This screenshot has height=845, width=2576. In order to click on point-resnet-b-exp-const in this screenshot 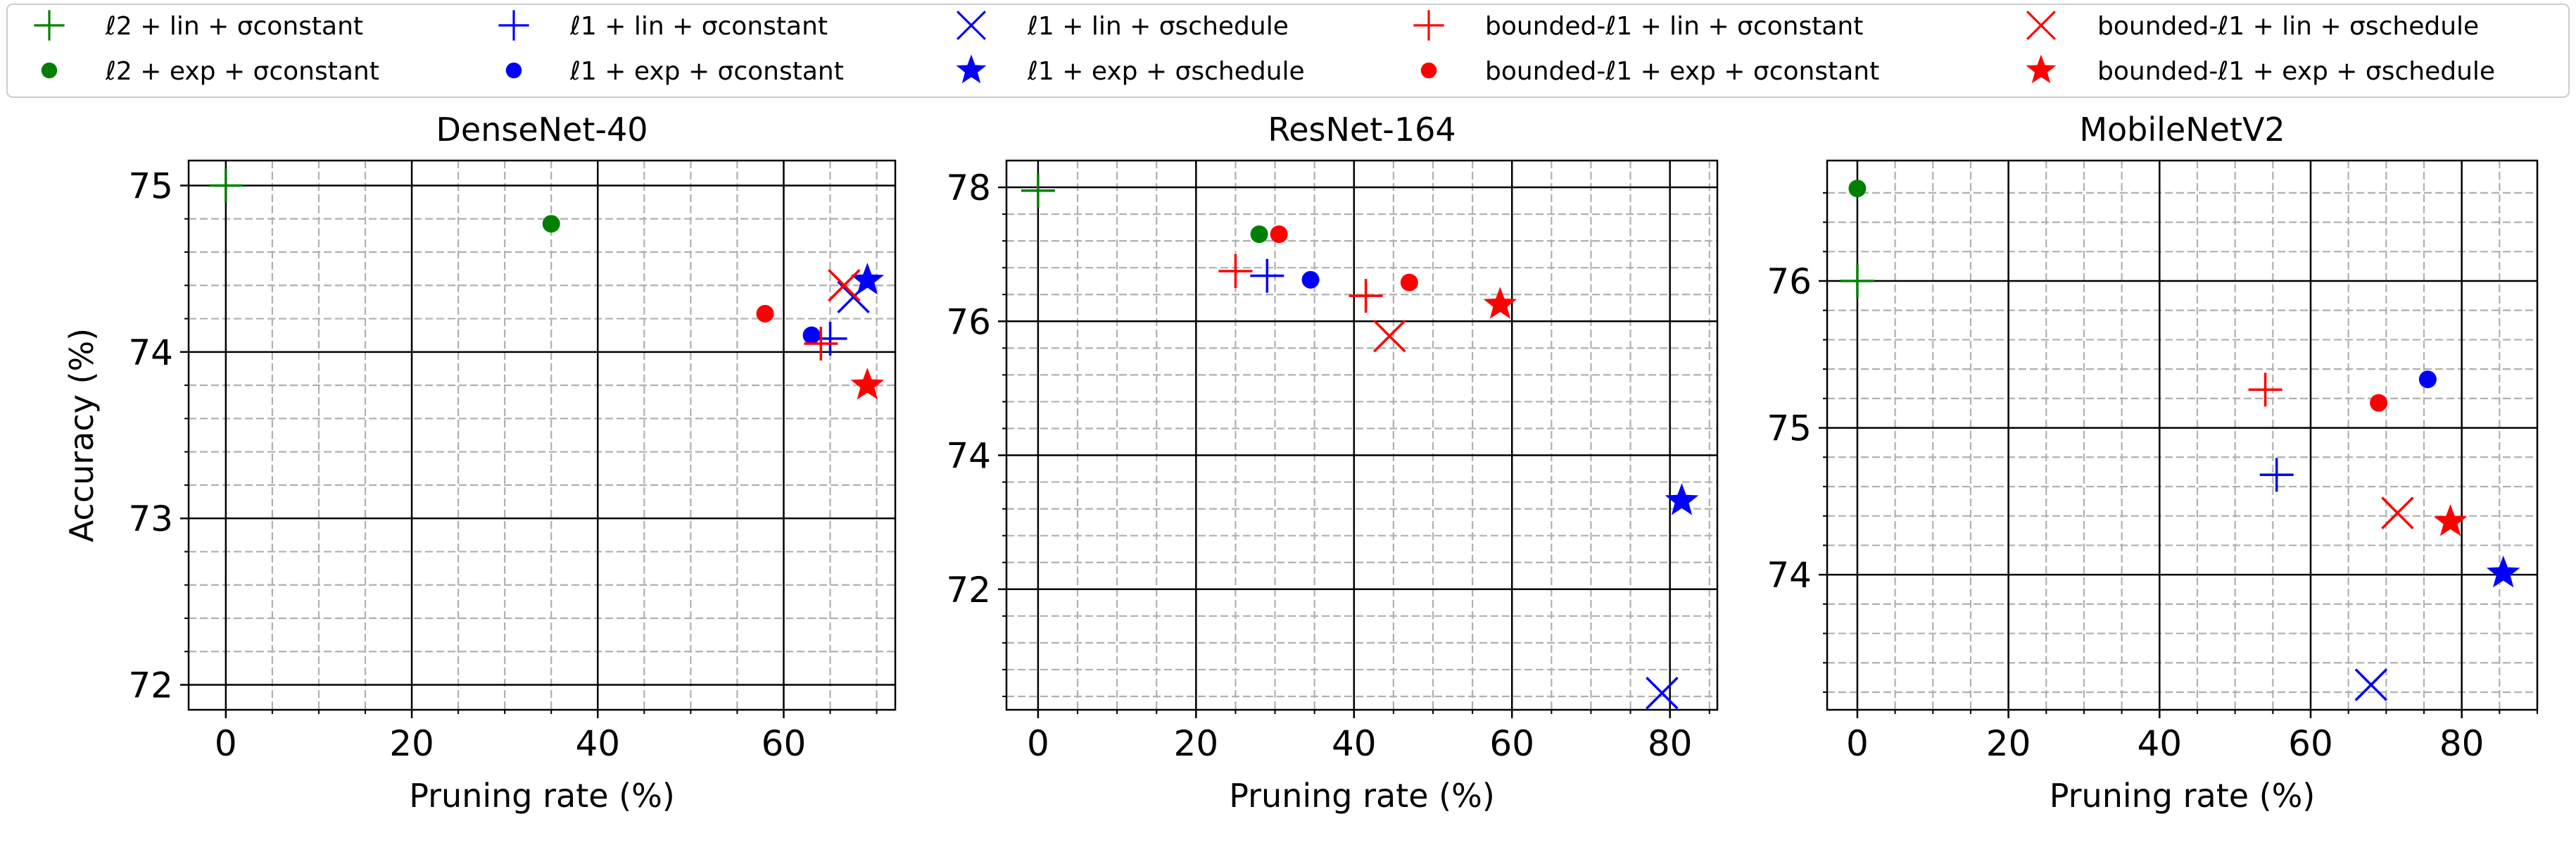, I will do `click(1409, 282)`.